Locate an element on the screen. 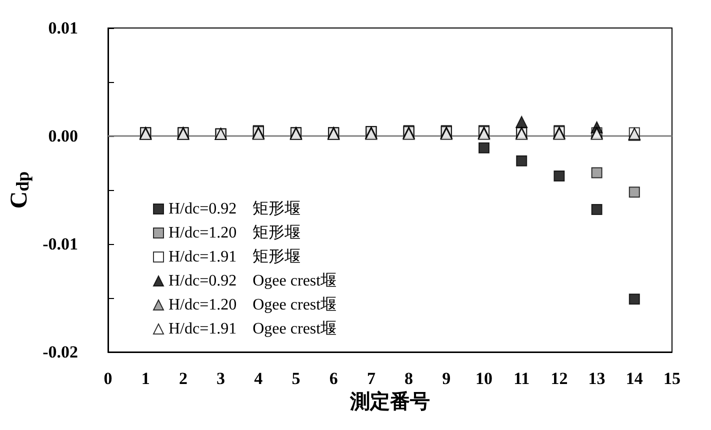 The height and width of the screenshot is (430, 711). legend-label: H/dc=1.91 Ogee crest堰 is located at coordinates (252, 329).